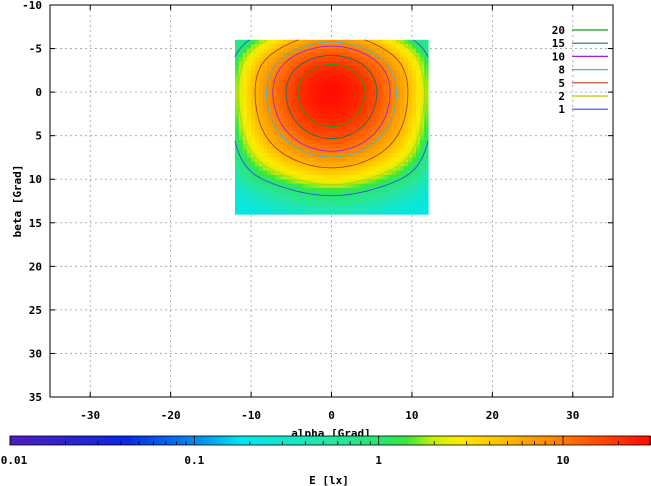 This screenshot has height=486, width=651. Describe the element at coordinates (194, 460) in the screenshot. I see `colorbar-tick-label: 0.1` at that location.